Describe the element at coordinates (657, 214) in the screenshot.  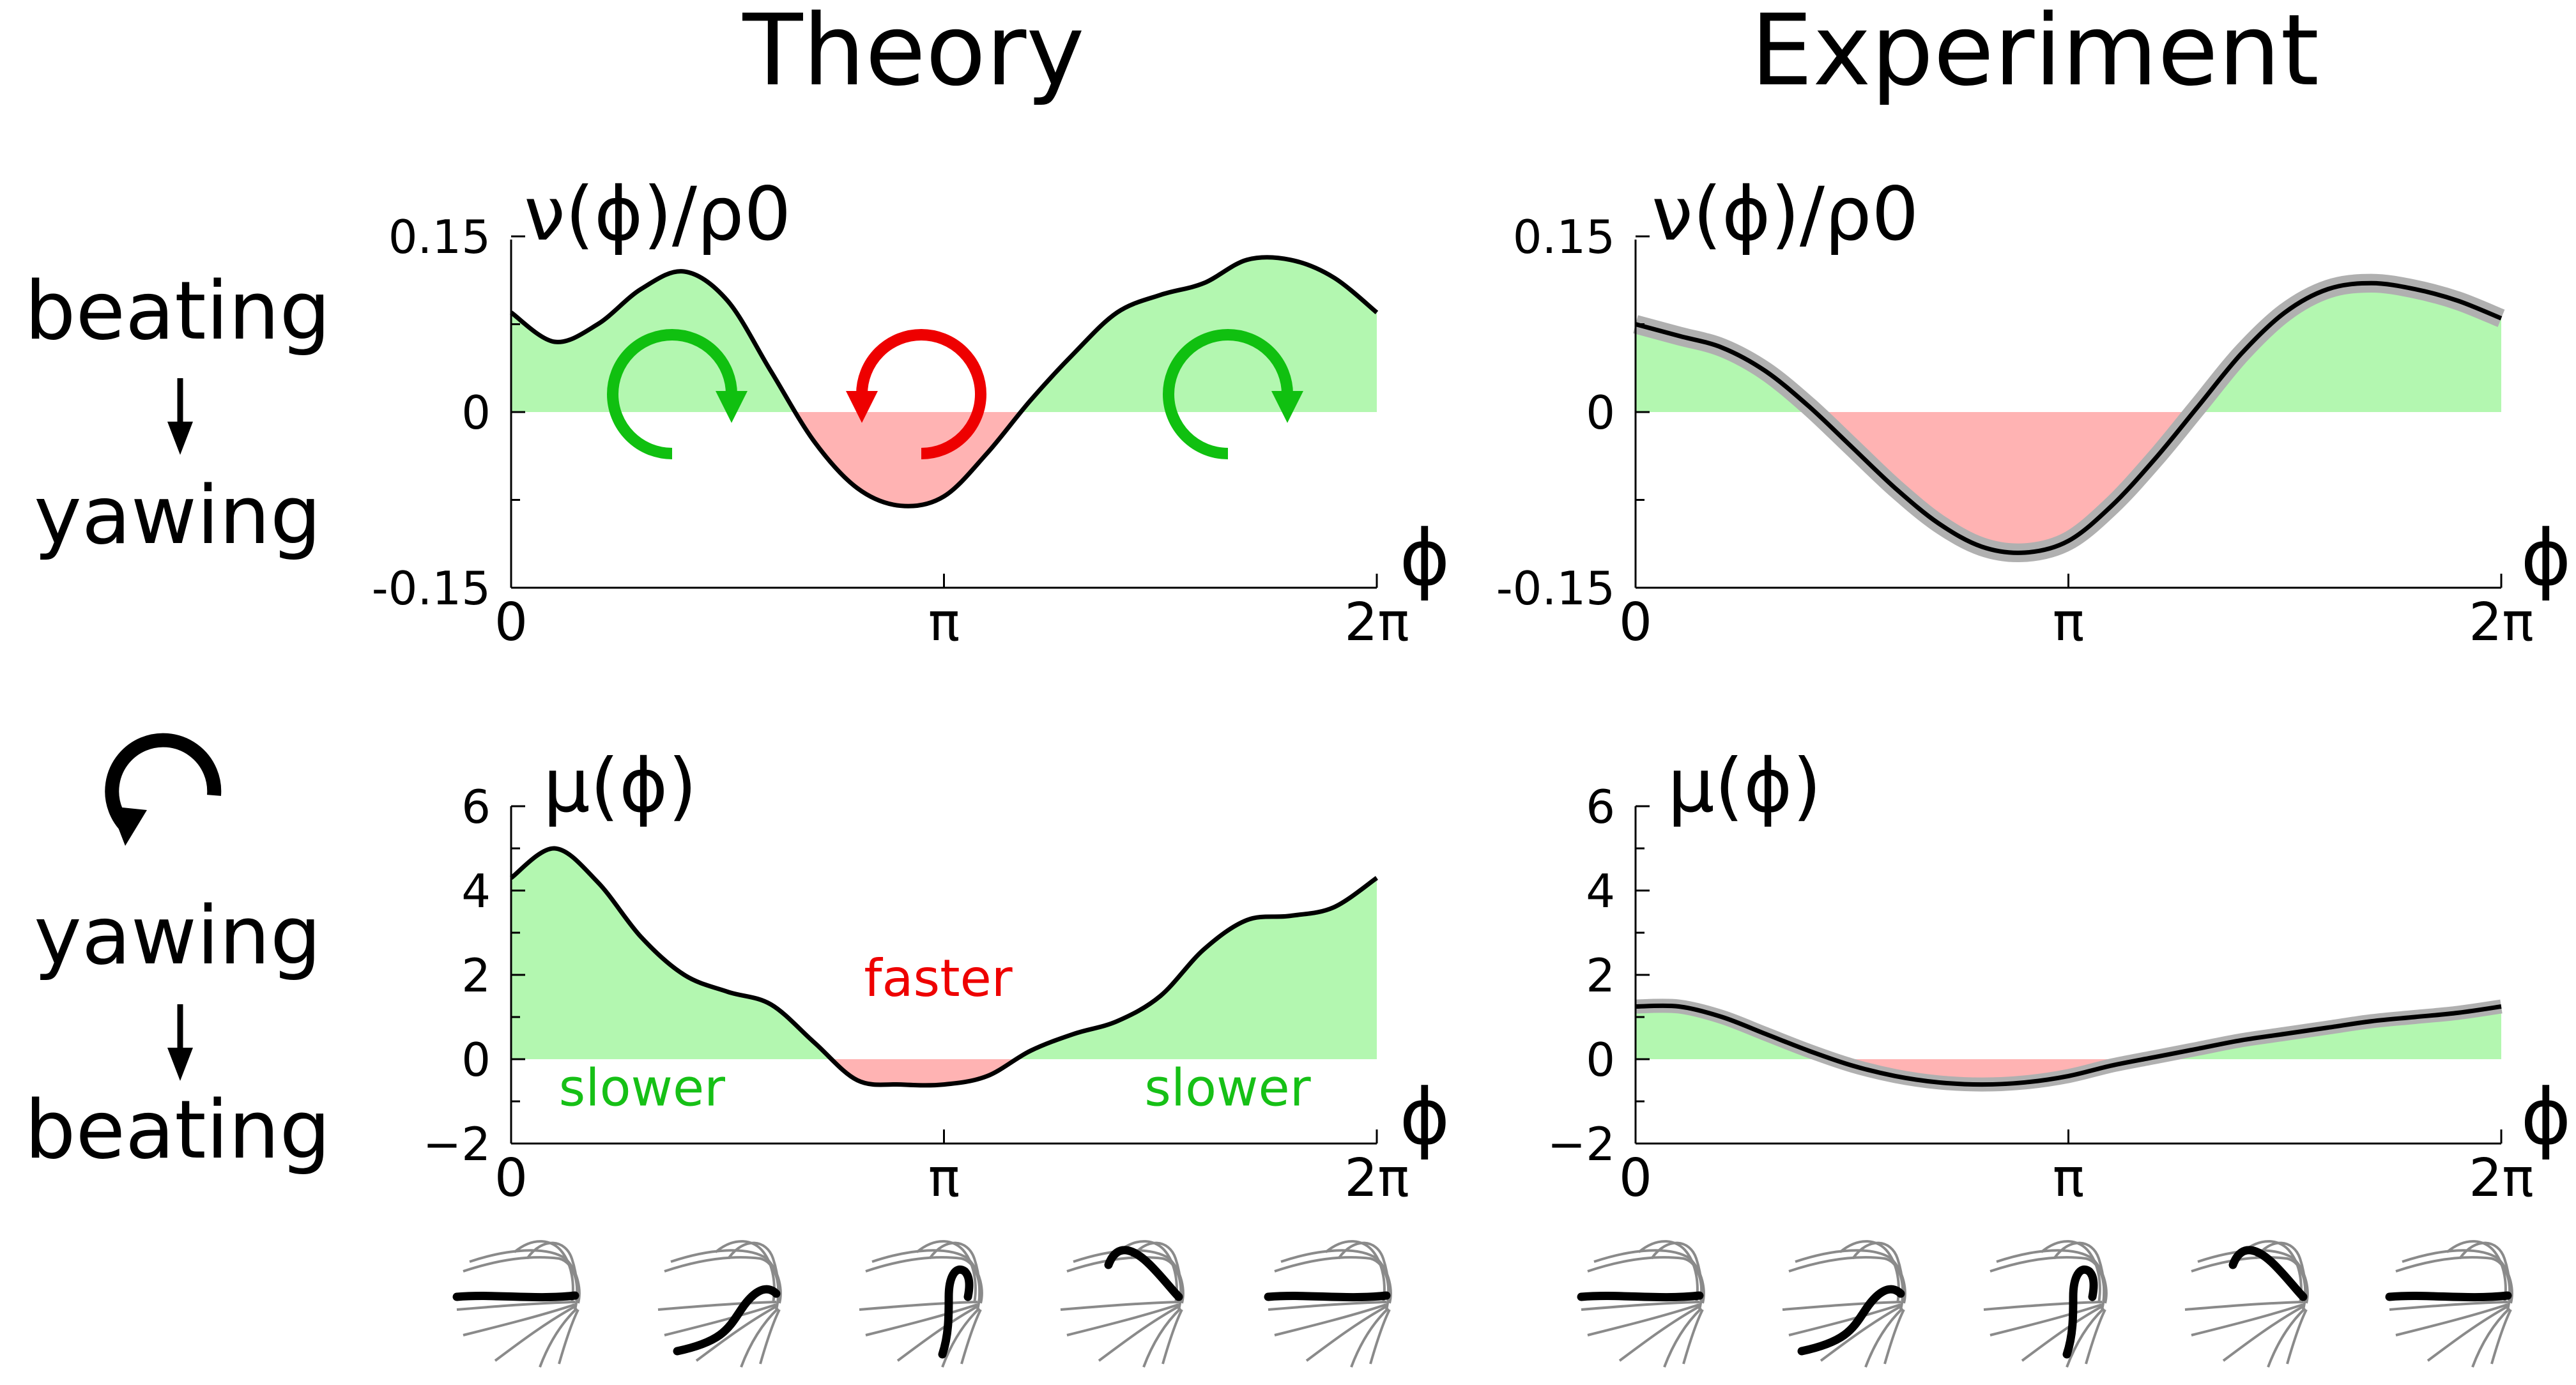
I see `y-axis-label: ν(ϕ)/ρ0` at that location.